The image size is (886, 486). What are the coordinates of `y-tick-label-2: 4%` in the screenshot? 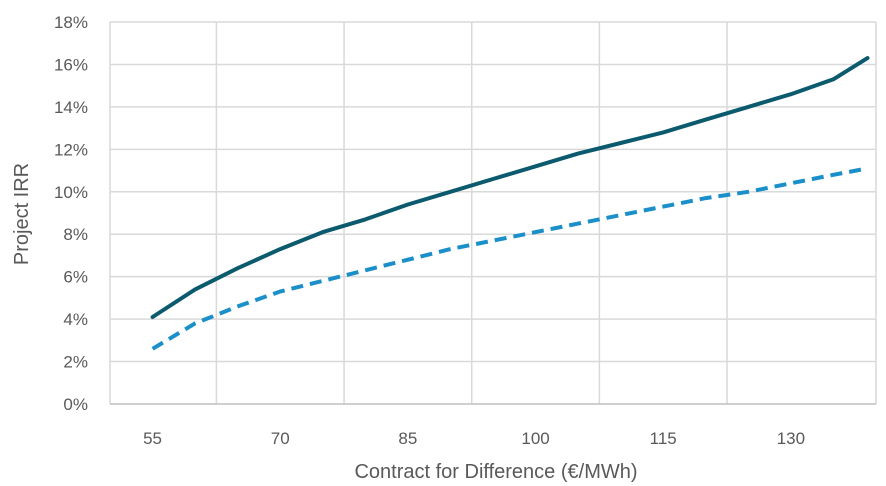 It's located at (75, 319).